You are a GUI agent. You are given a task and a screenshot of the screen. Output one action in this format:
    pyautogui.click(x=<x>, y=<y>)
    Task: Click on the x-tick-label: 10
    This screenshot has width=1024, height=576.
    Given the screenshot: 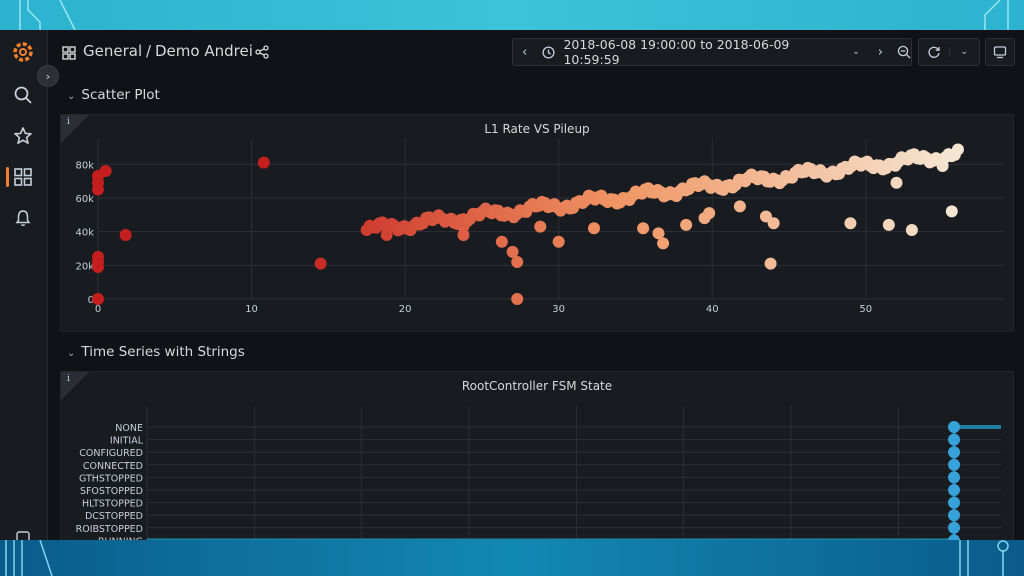 What is the action you would take?
    pyautogui.click(x=251, y=309)
    